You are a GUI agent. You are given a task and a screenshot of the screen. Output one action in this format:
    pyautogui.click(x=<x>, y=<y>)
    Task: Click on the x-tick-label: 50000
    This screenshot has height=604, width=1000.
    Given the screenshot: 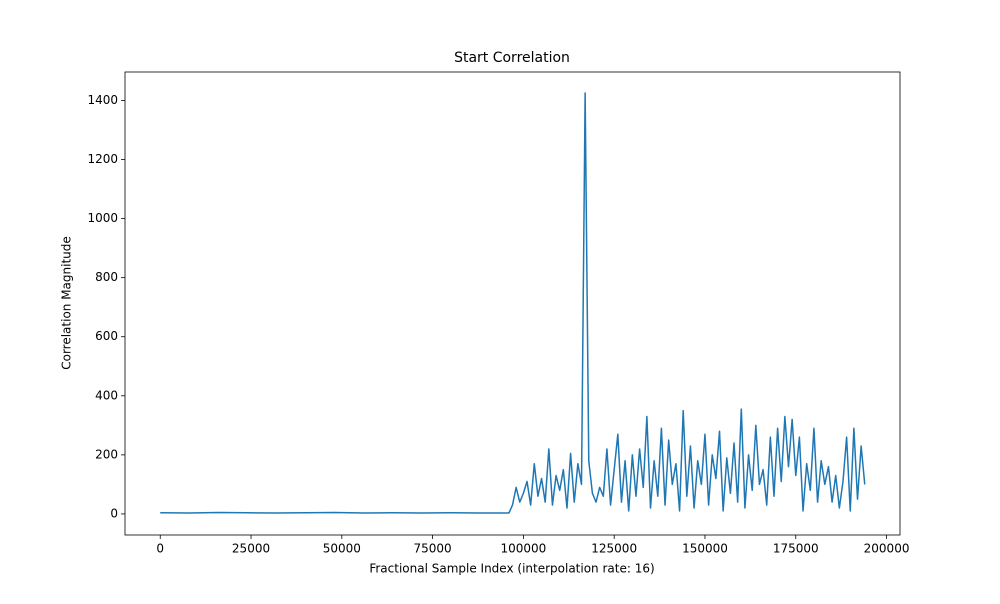 What is the action you would take?
    pyautogui.click(x=342, y=549)
    